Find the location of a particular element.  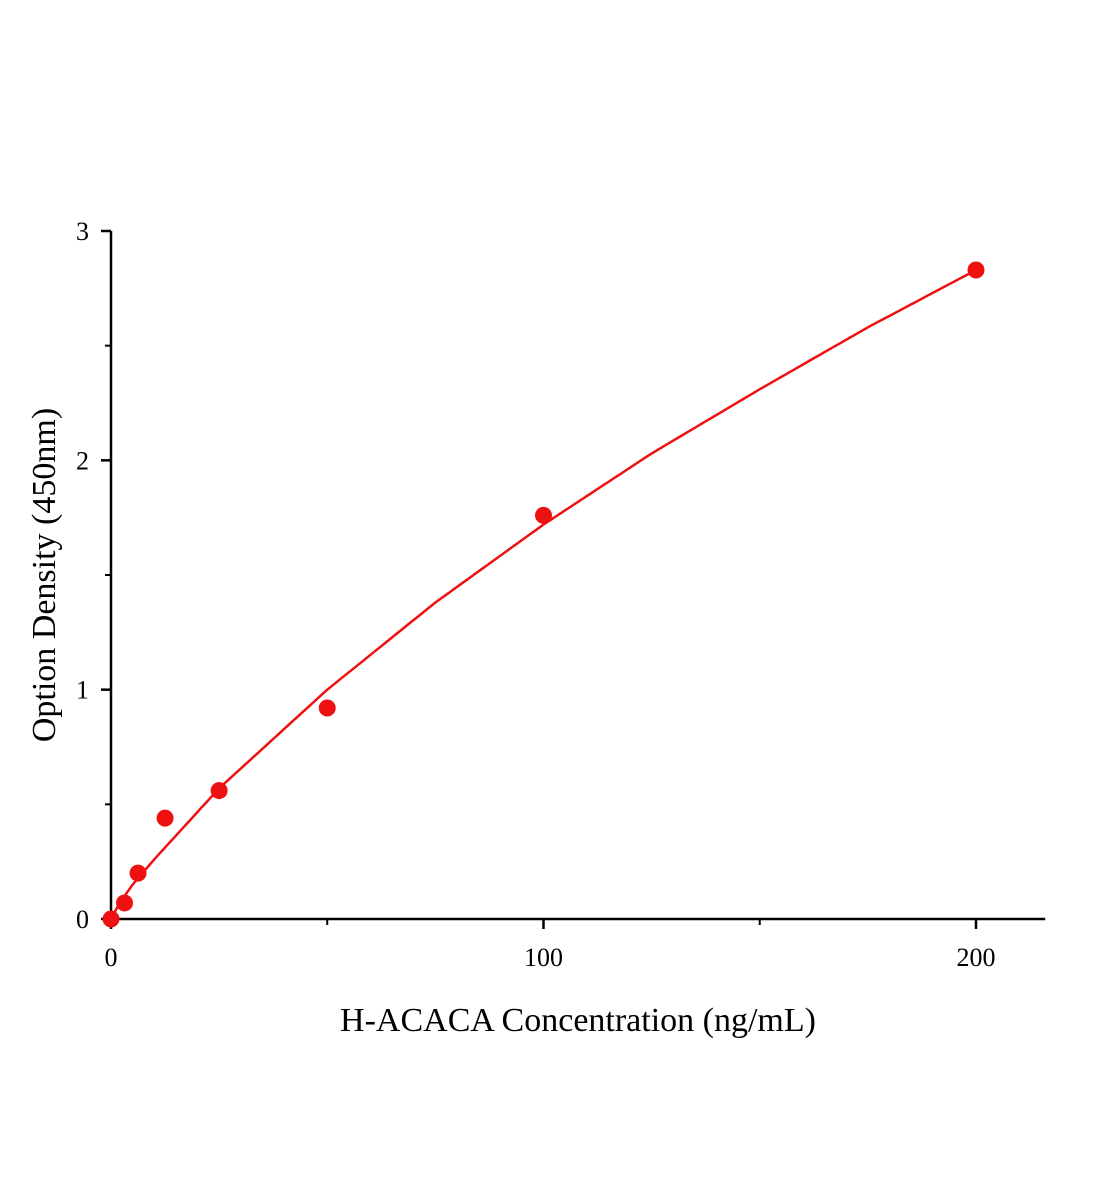

y-tick-label: 0 is located at coordinates (82, 919).